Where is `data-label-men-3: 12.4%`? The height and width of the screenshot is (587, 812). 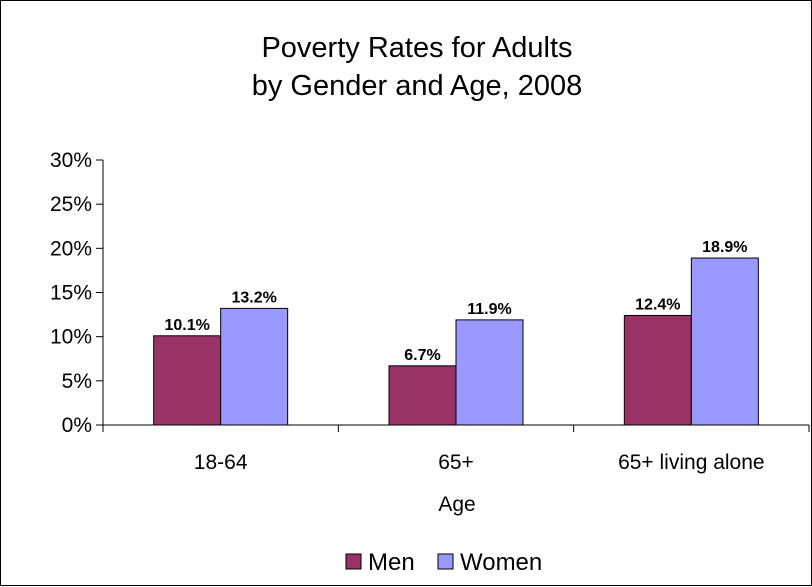
data-label-men-3: 12.4% is located at coordinates (657, 304).